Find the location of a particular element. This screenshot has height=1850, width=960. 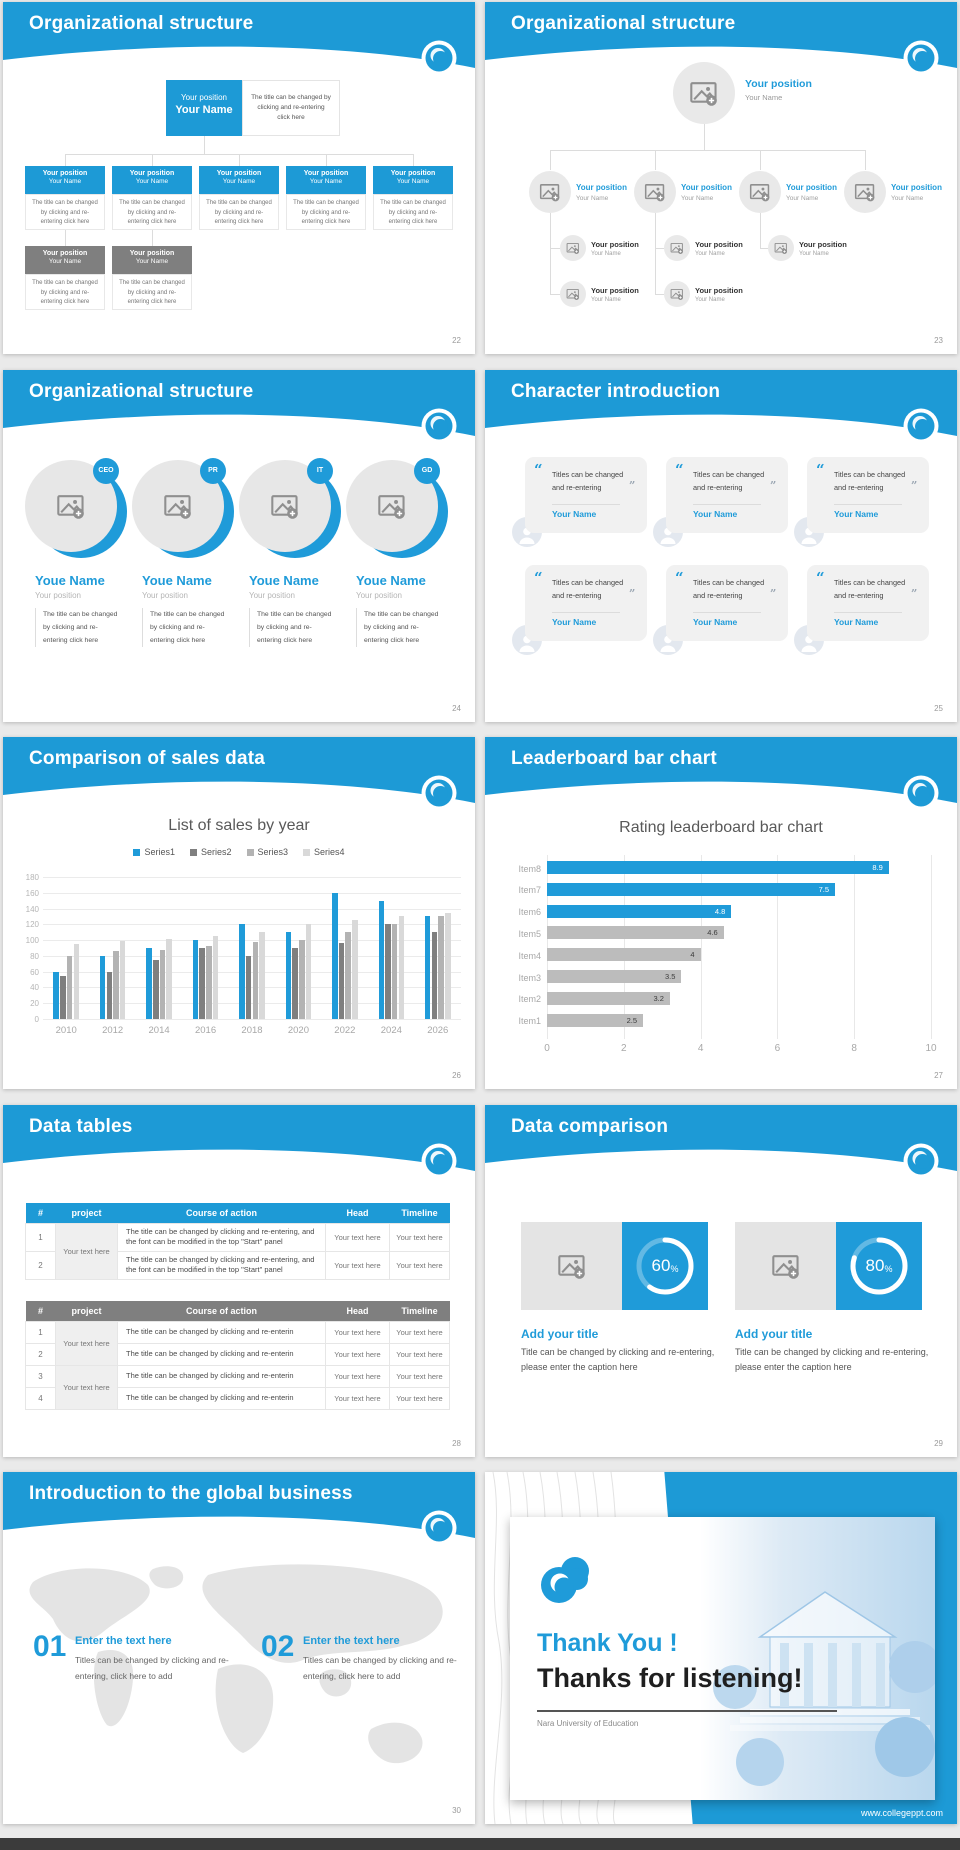

world-map-silhouette is located at coordinates (239, 1684).